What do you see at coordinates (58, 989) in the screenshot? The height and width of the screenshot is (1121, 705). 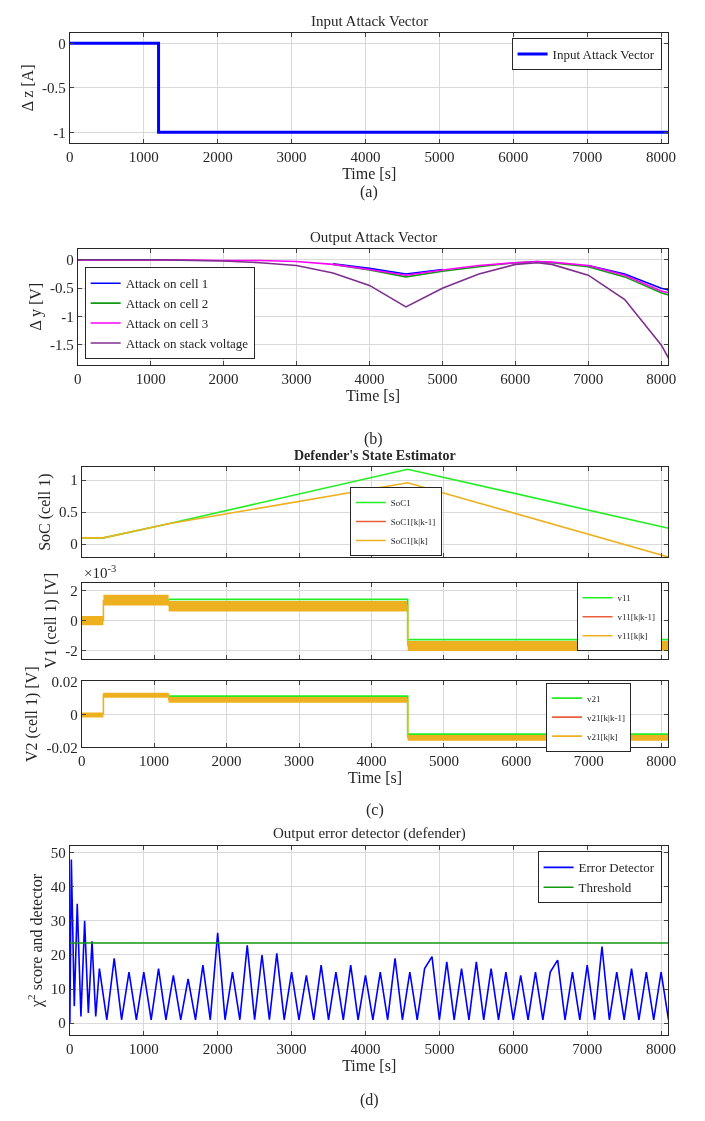 I see `y-tick-label: 10` at bounding box center [58, 989].